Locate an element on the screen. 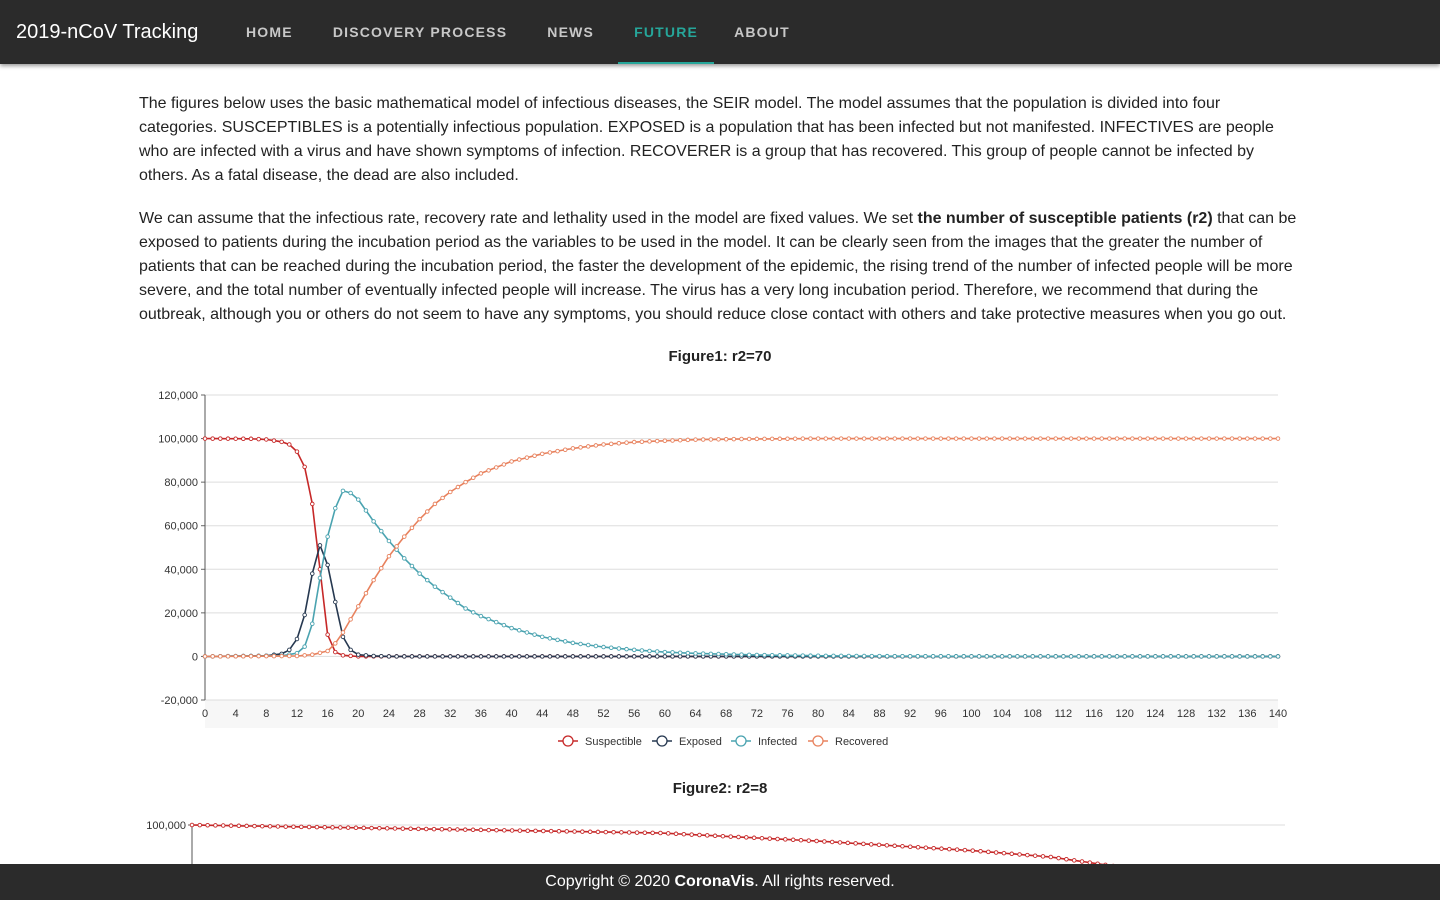  x-tick-label: 128 is located at coordinates (1186, 714).